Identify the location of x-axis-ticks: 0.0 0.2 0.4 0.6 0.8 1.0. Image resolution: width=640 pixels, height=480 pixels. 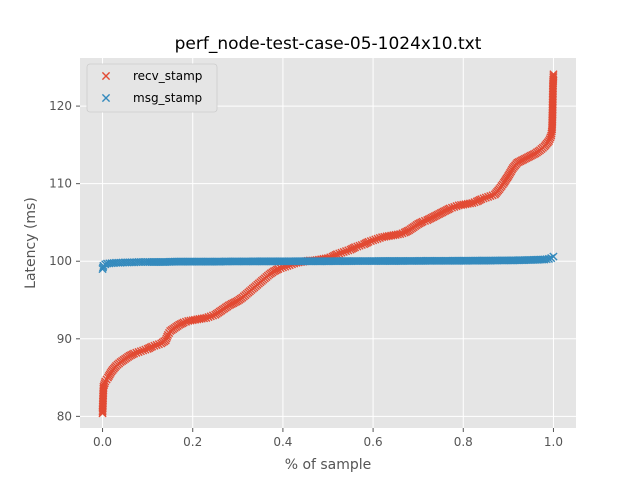
(328, 438).